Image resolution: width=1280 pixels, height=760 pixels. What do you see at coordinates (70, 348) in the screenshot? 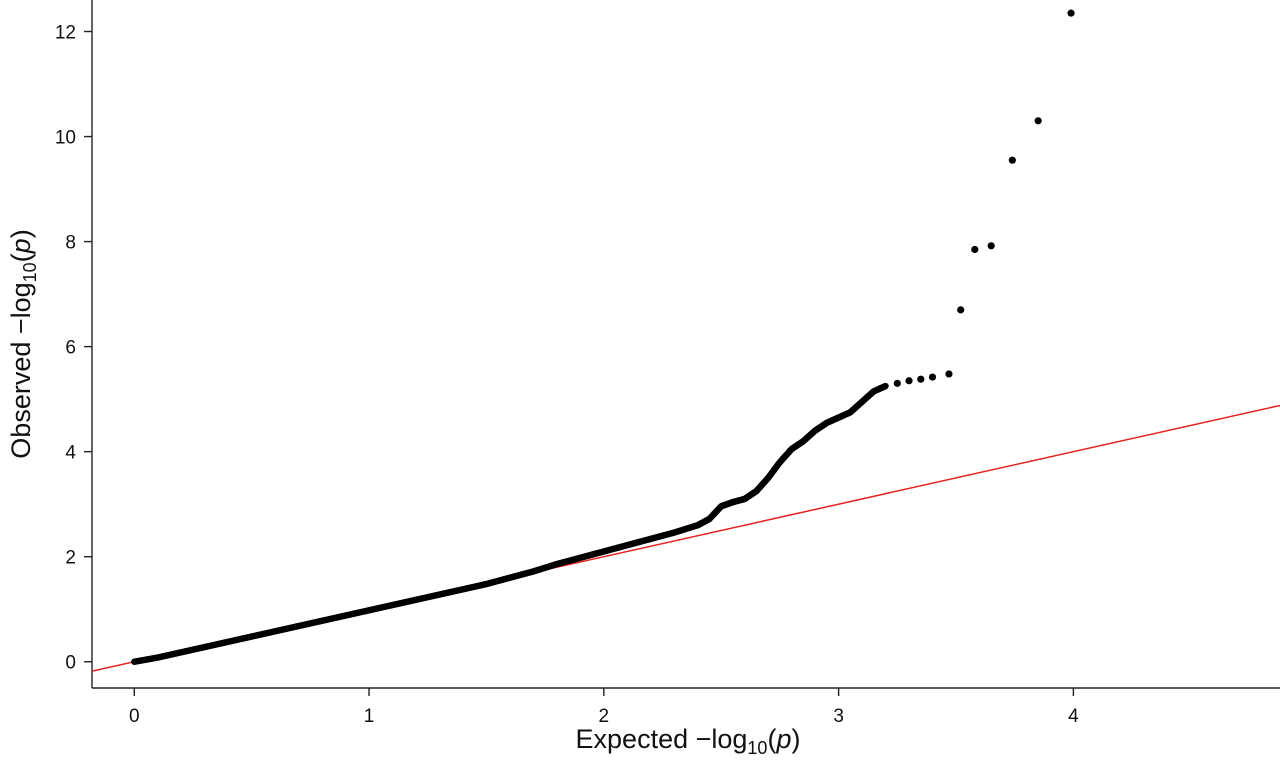
I see `y-tick-label: 6` at bounding box center [70, 348].